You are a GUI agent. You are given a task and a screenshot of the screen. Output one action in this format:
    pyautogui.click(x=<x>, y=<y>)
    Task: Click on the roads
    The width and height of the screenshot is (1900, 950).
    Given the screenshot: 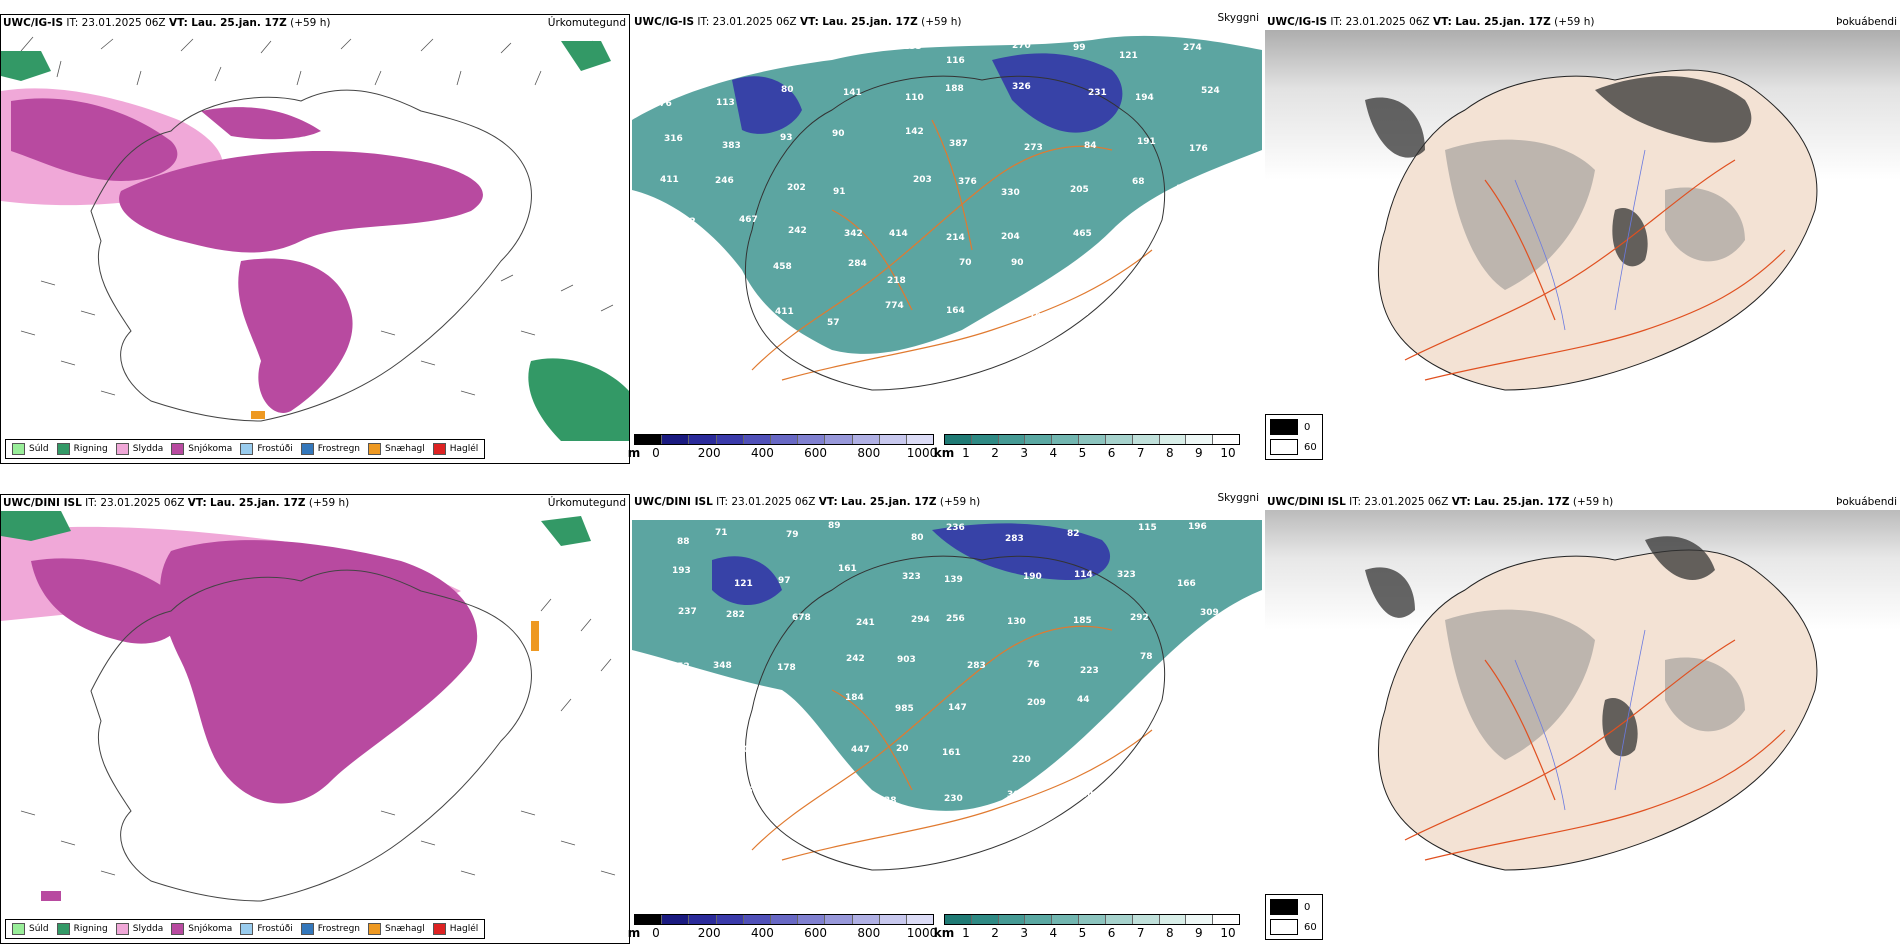 What is the action you would take?
    pyautogui.click(x=1595, y=750)
    